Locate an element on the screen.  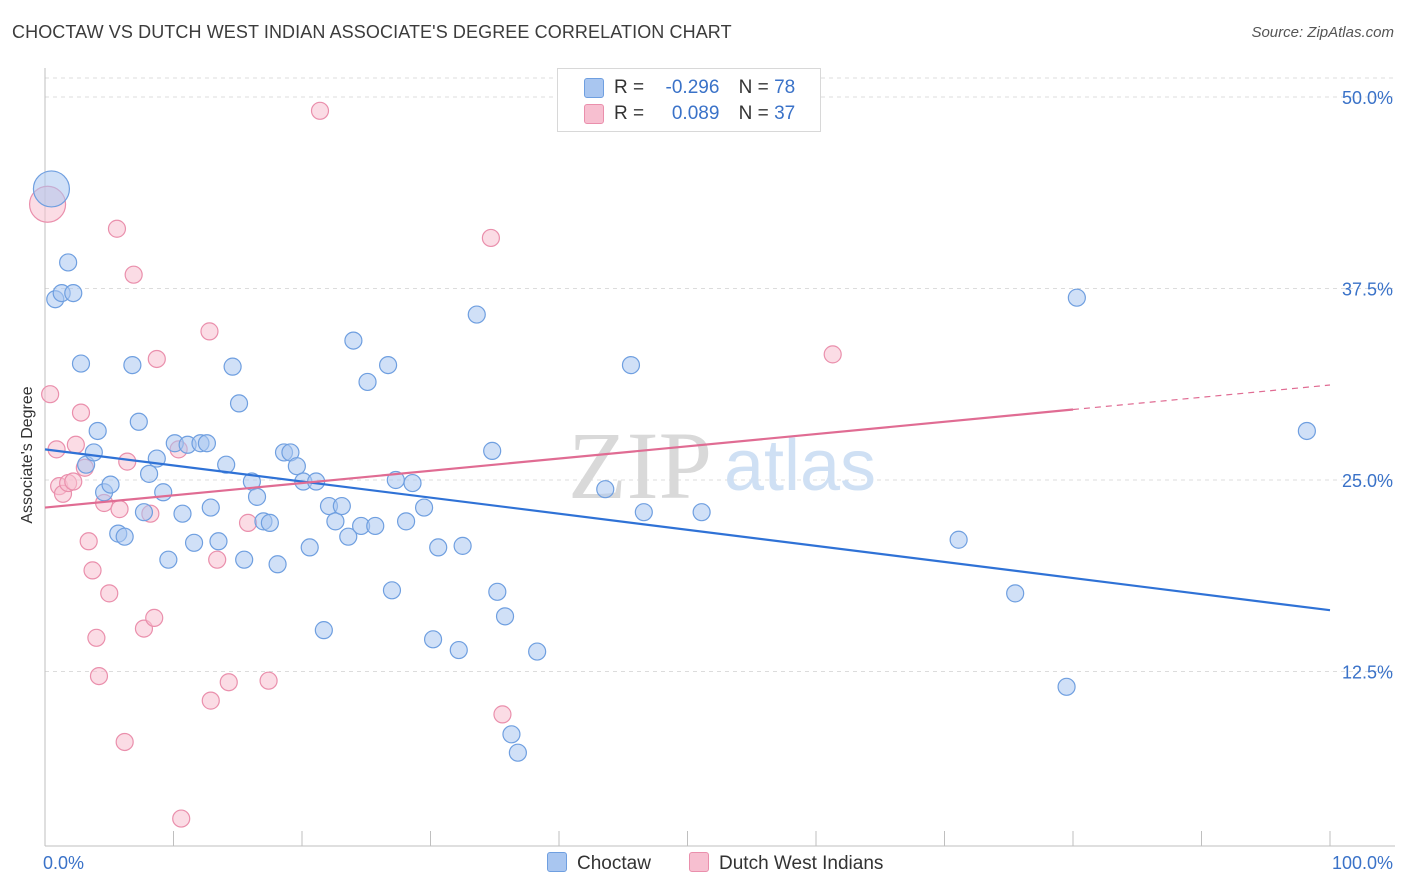
y-tick-label-2: 37.5% is located at coordinates (1367, 290).